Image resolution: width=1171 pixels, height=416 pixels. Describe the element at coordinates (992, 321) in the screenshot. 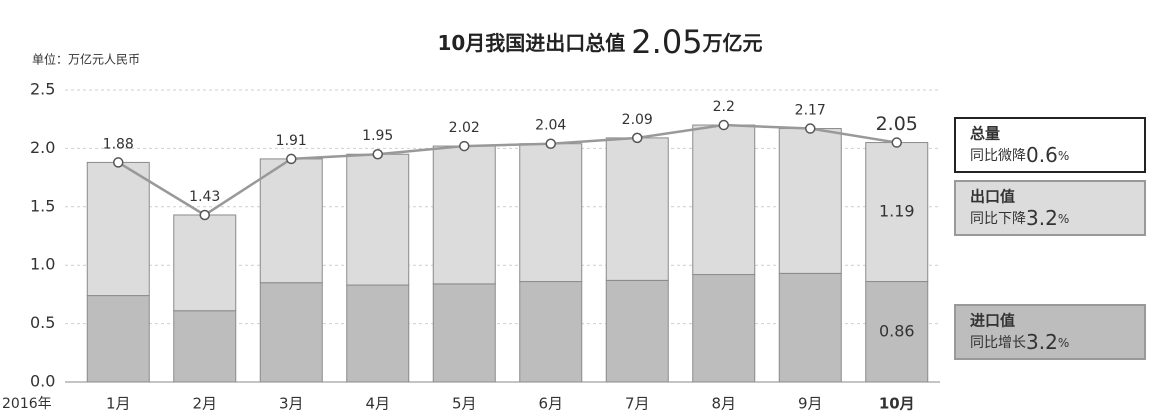

I see `legend-name: 进口值` at that location.